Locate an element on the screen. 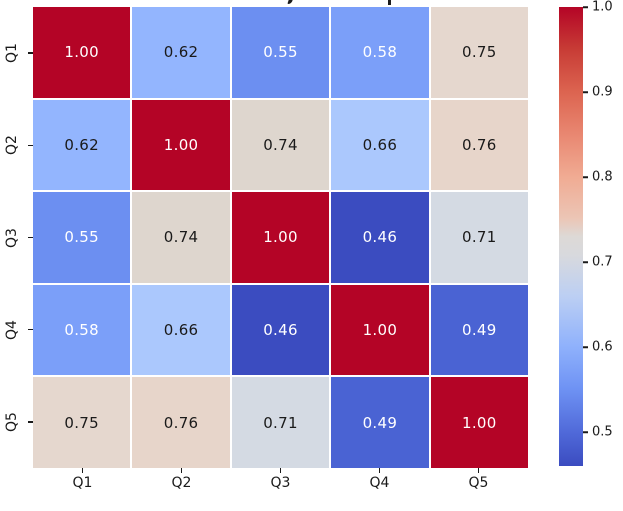 The image size is (623, 511). heatmap-cell-Q4-Q4: 1.00 is located at coordinates (380, 330).